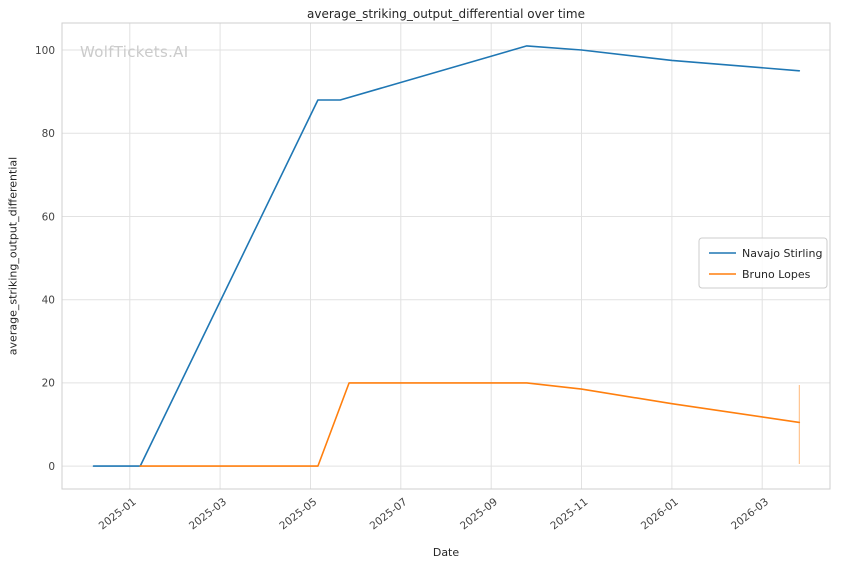 The image size is (848, 575). What do you see at coordinates (51, 467) in the screenshot?
I see `y-tick-label: 0` at bounding box center [51, 467].